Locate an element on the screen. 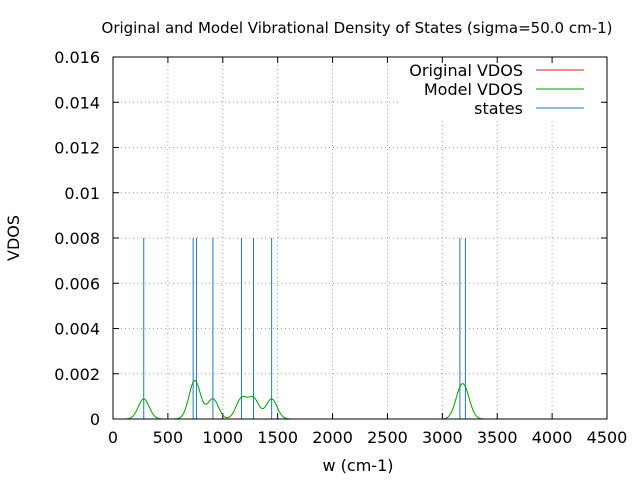 This screenshot has width=640, height=480. y-tick-label: 0.006 is located at coordinates (77, 283).